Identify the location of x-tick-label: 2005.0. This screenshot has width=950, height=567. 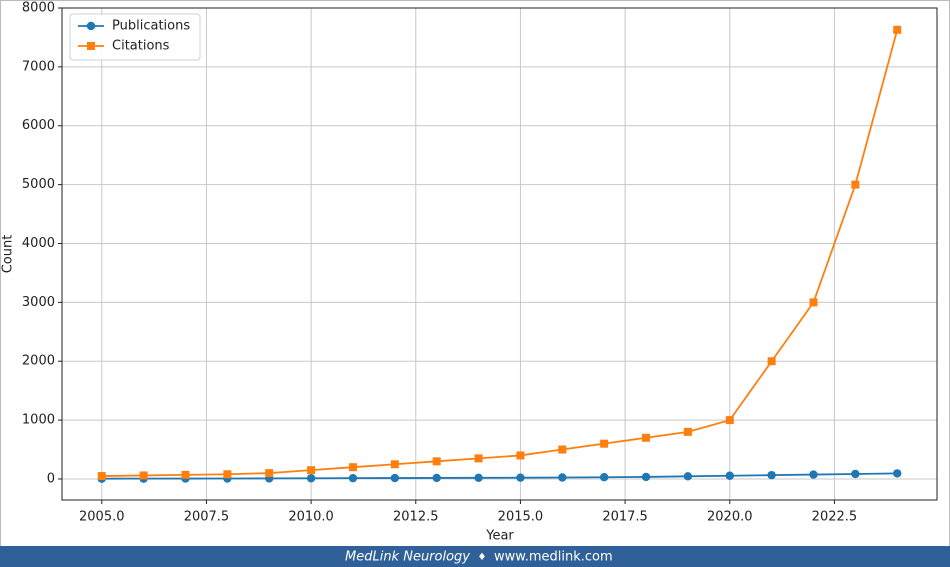
(102, 517).